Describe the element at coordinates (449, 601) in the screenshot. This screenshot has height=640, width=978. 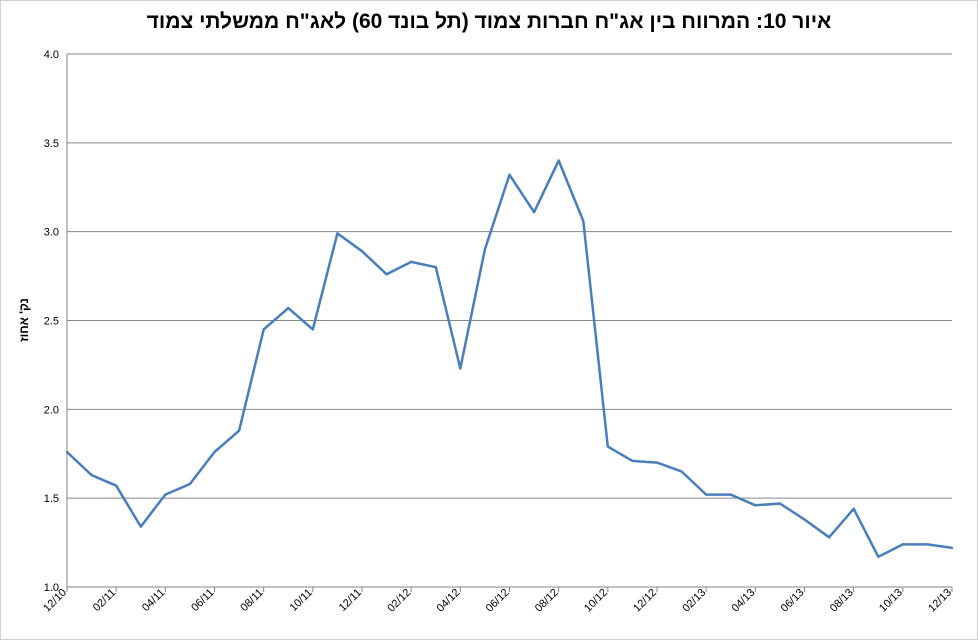
I see `x-tick-label: 04/12` at that location.